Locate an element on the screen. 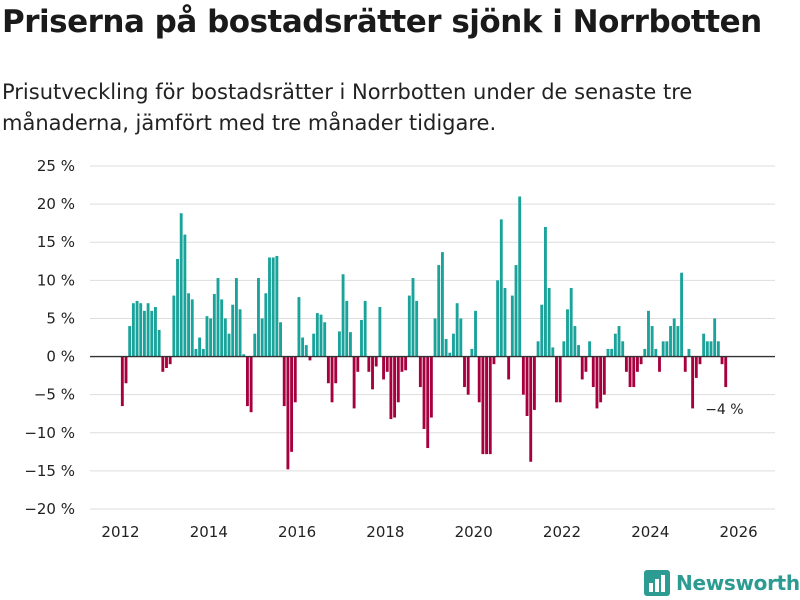 This screenshot has width=800, height=600. x-tick-label: 2016 is located at coordinates (297, 532).